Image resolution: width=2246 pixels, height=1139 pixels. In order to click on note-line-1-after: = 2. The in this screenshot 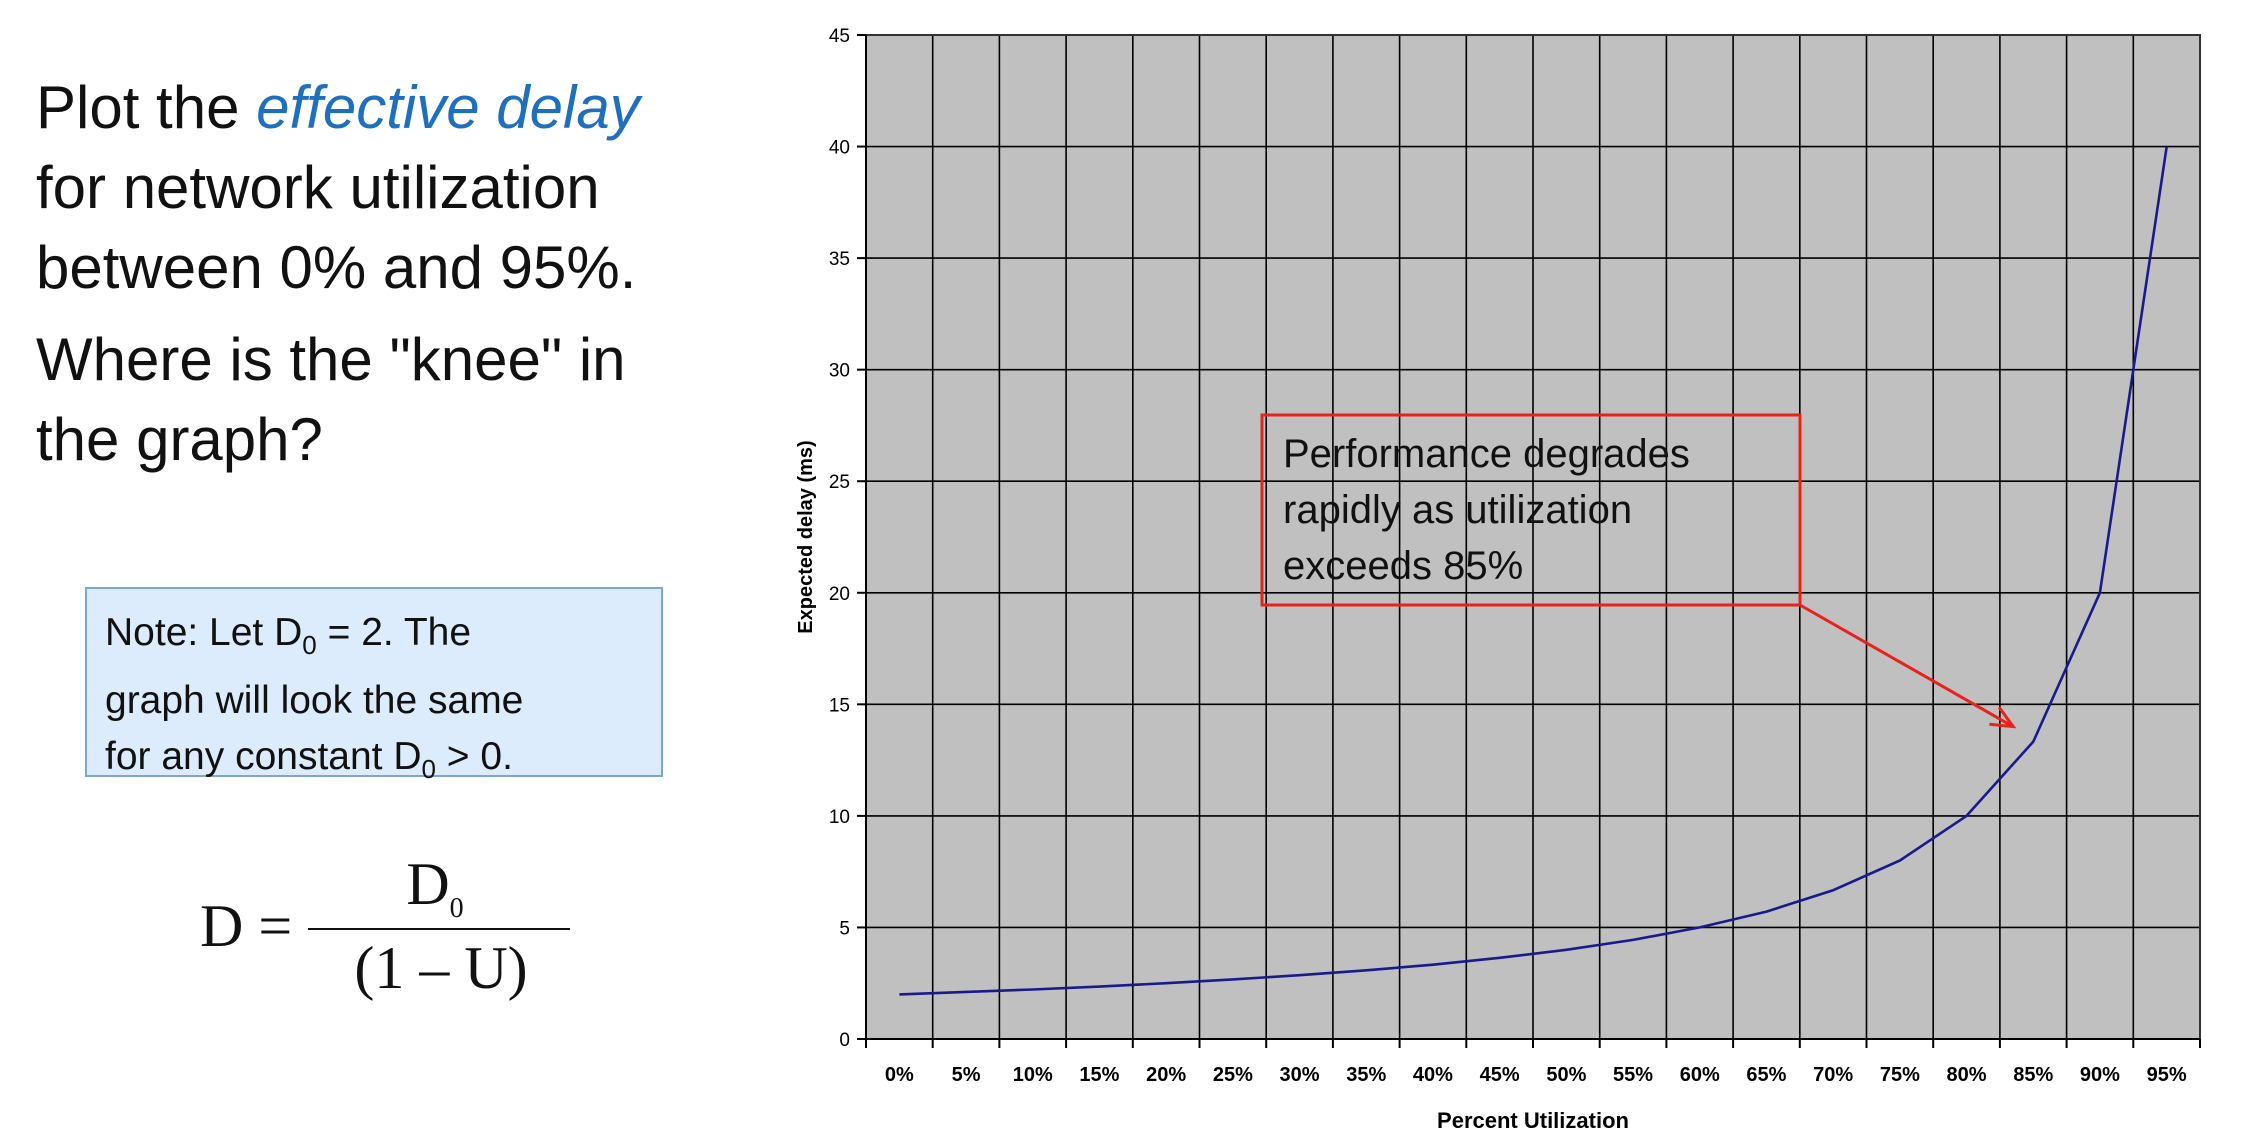, I will do `click(394, 632)`.